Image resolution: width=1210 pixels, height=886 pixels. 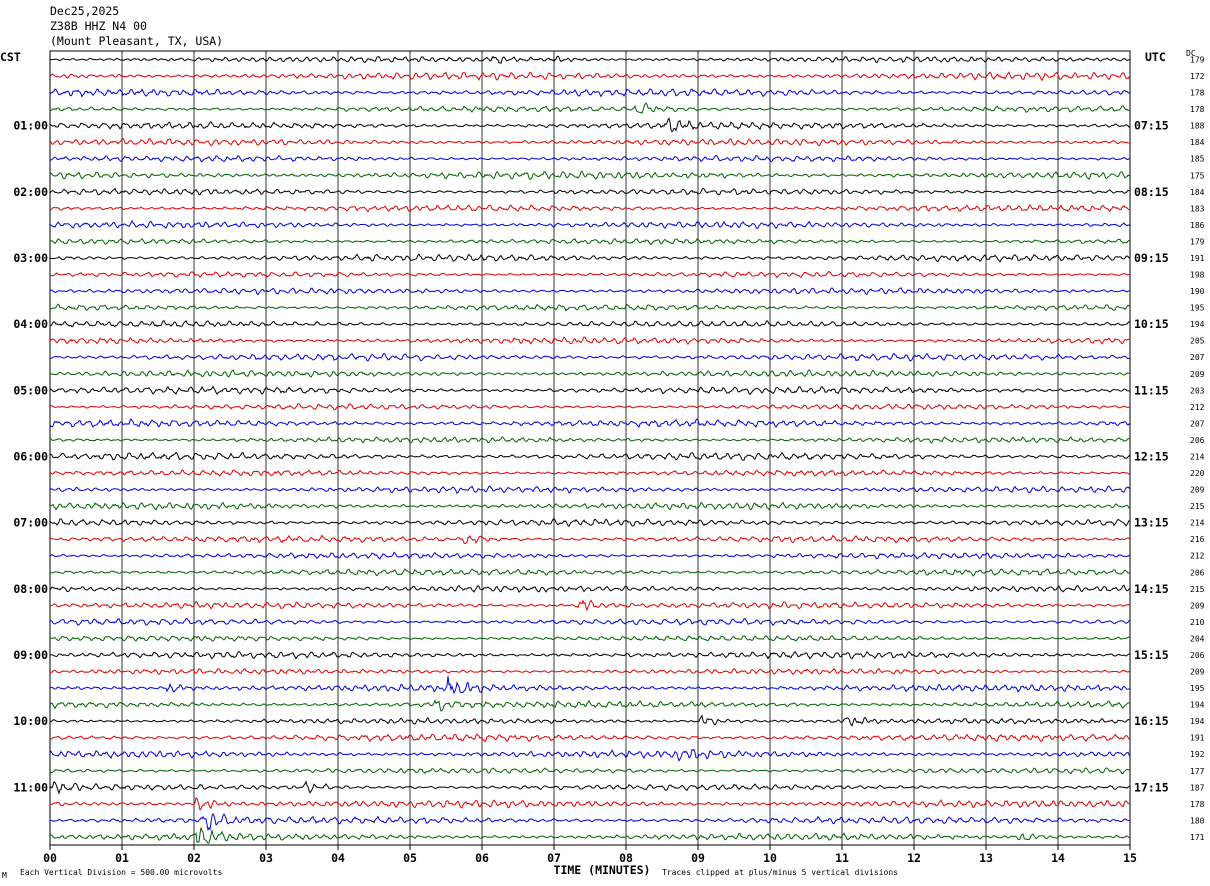 What do you see at coordinates (1197, 837) in the screenshot?
I see `dc-offset-value: 171` at bounding box center [1197, 837].